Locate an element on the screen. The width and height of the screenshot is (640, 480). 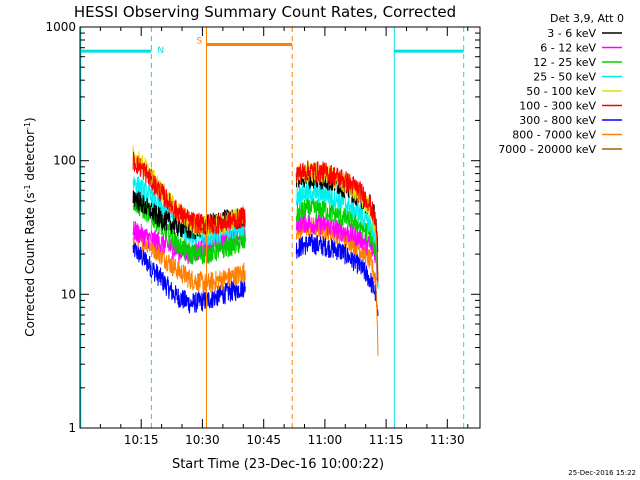
y-axis-label-end: ) is located at coordinates (30, 119).